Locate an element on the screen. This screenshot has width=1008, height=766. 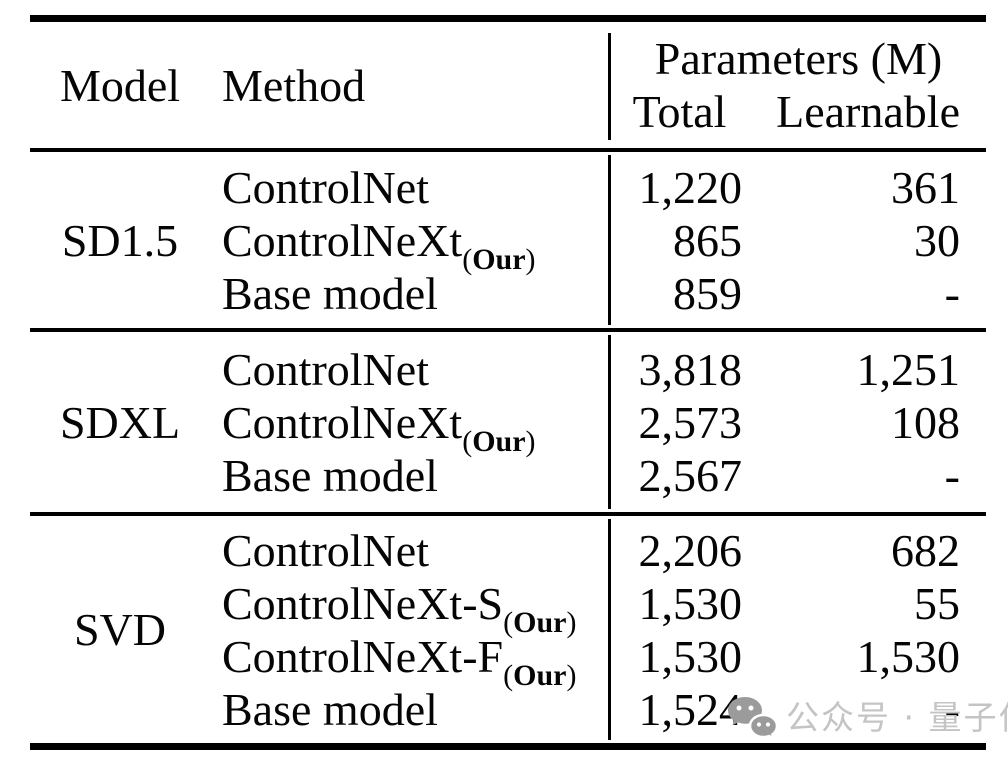
wechat-icon is located at coordinates (753, 719).